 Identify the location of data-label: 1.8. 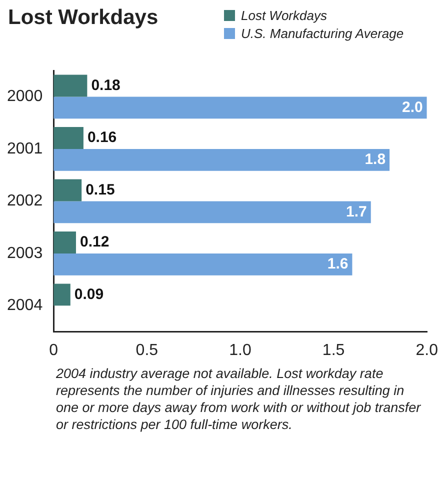
(375, 159).